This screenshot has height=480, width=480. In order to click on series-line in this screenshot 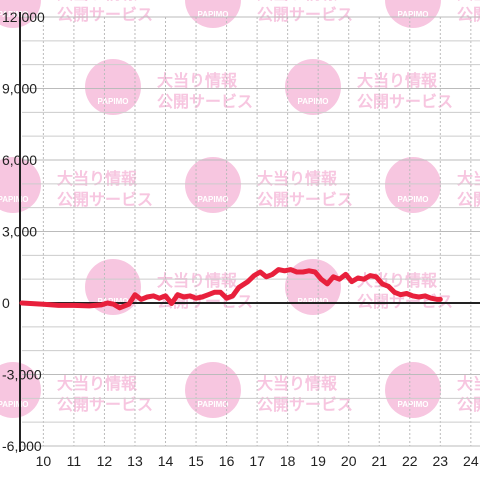, I will do `click(231, 289)`.